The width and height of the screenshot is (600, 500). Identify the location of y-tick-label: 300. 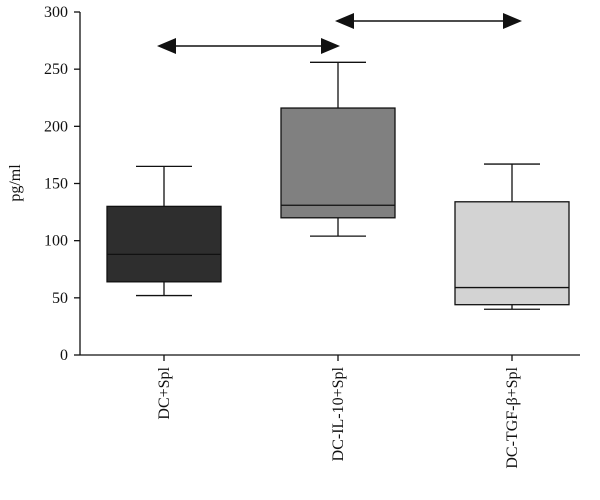
(56, 12).